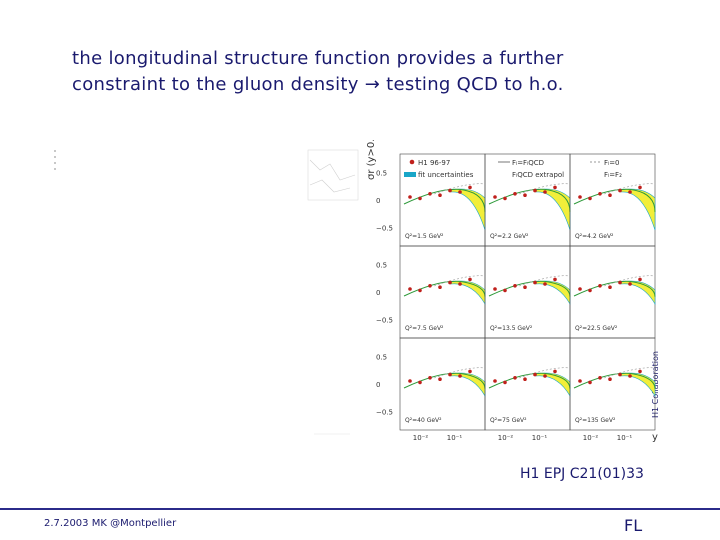 This screenshot has width=720, height=540. Describe the element at coordinates (508, 420) in the screenshot. I see `panel-q2-label: Q²=75 GeV²` at that location.